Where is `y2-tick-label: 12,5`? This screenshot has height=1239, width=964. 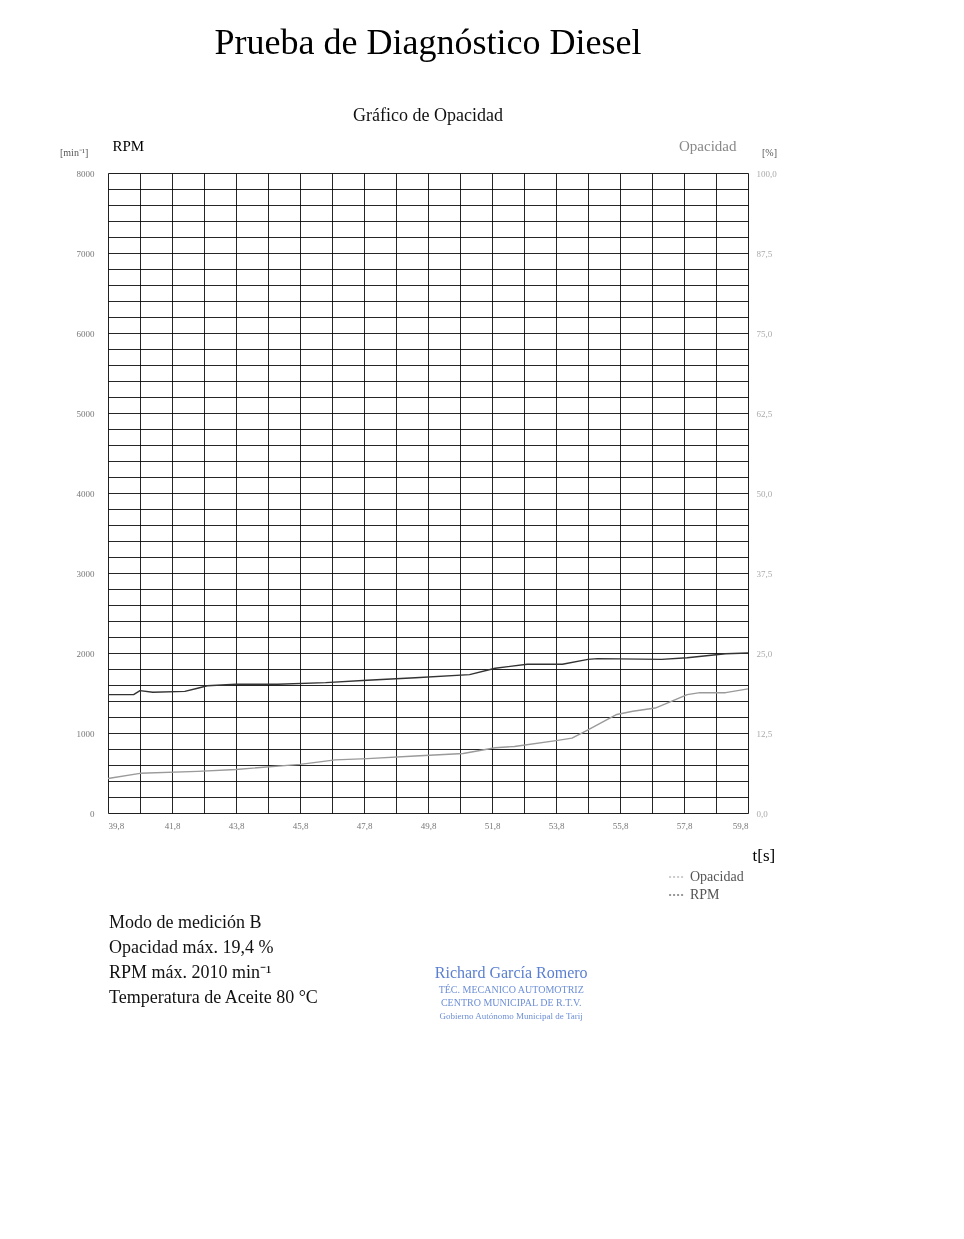
y2-tick-label: 12,5 is located at coordinates (764, 733).